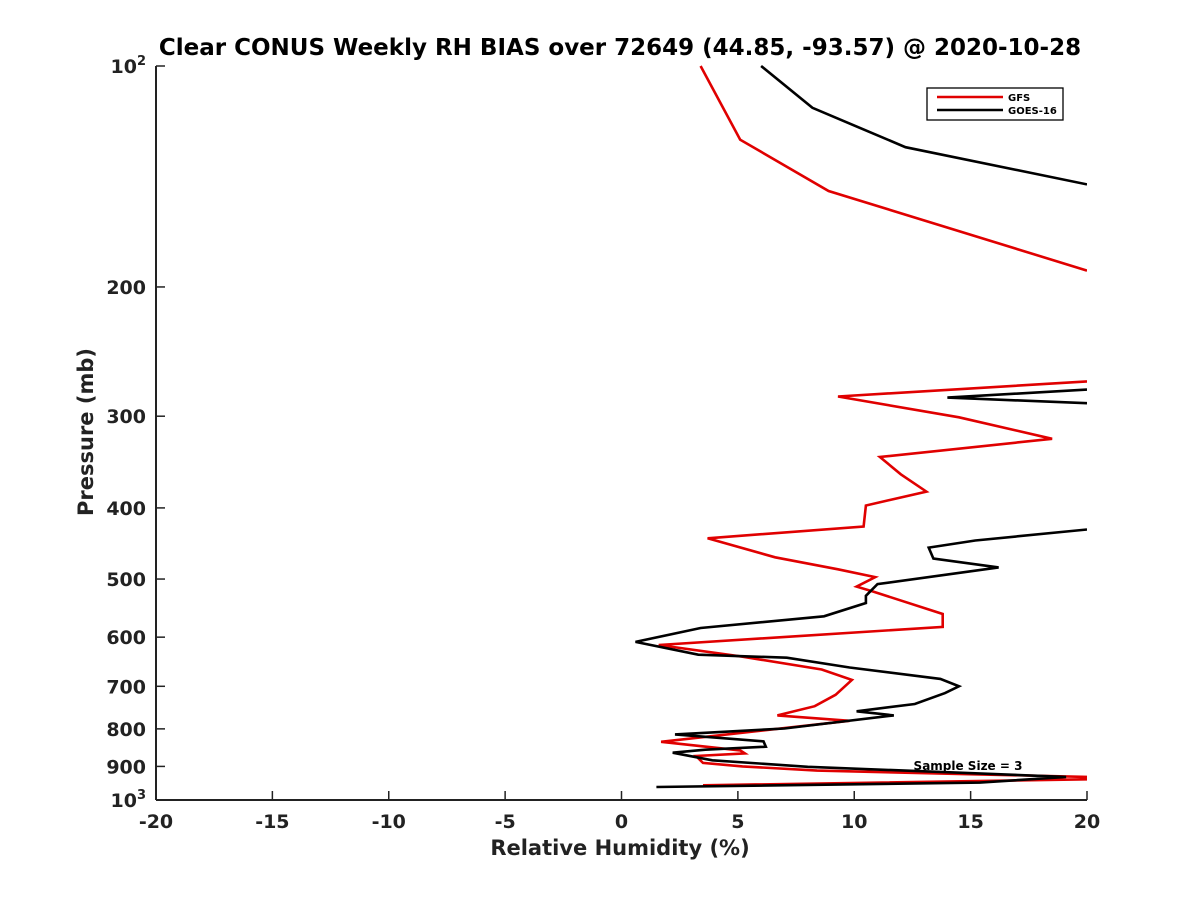 The width and height of the screenshot is (1200, 900). Describe the element at coordinates (86, 432) in the screenshot. I see `y-axis-label: Pressure (mb)` at that location.